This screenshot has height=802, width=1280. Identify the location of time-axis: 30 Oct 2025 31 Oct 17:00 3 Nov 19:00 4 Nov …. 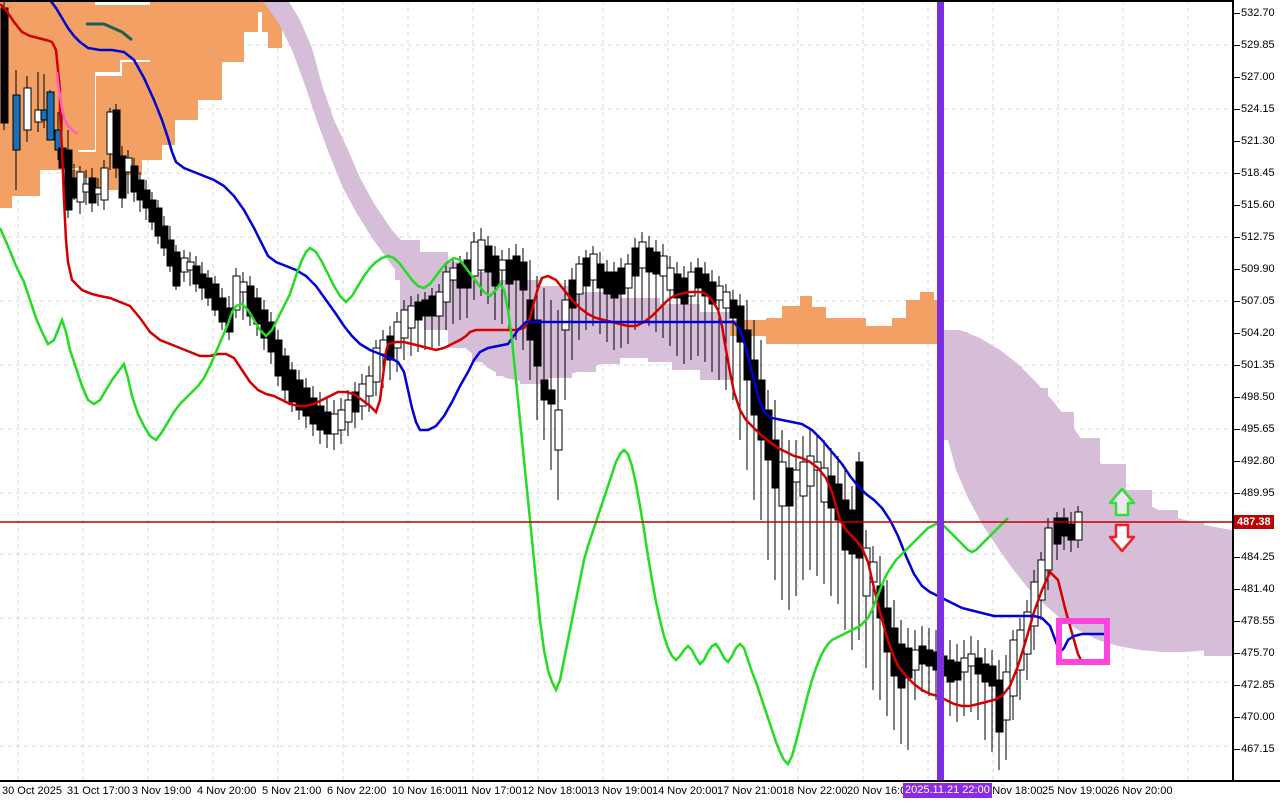
(640, 791).